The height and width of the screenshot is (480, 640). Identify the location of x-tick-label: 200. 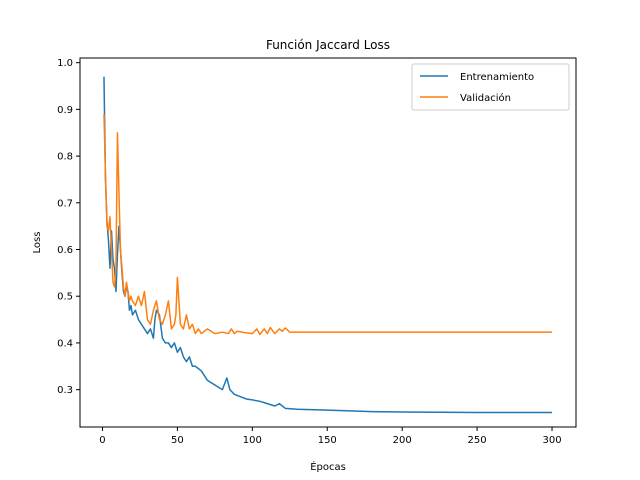
(402, 440).